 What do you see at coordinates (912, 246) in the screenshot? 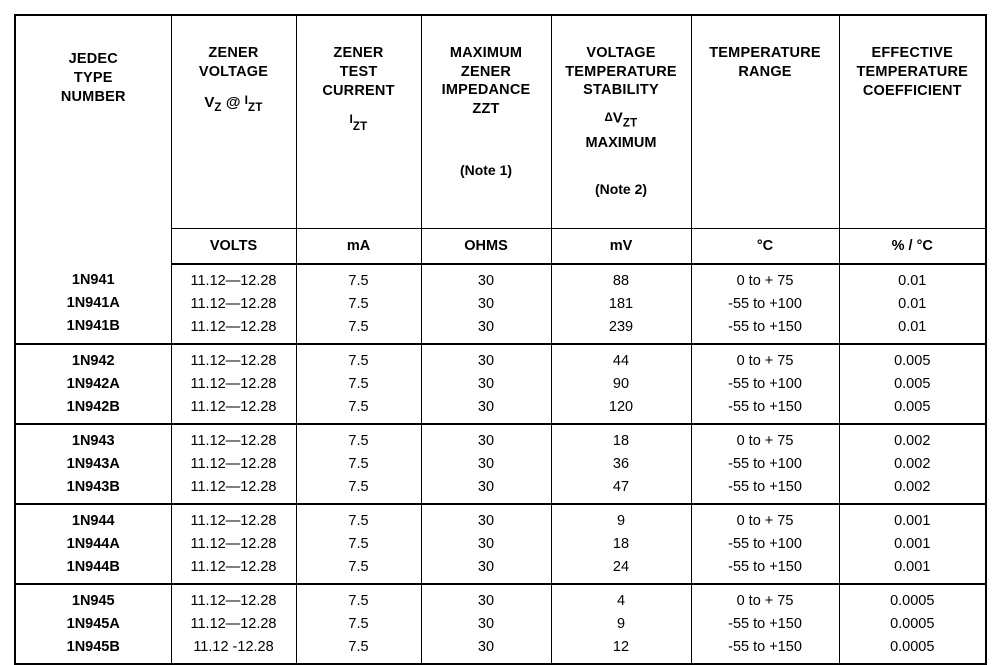
I see `unit-effective-temperature-coefficient: % / °C` at bounding box center [912, 246].